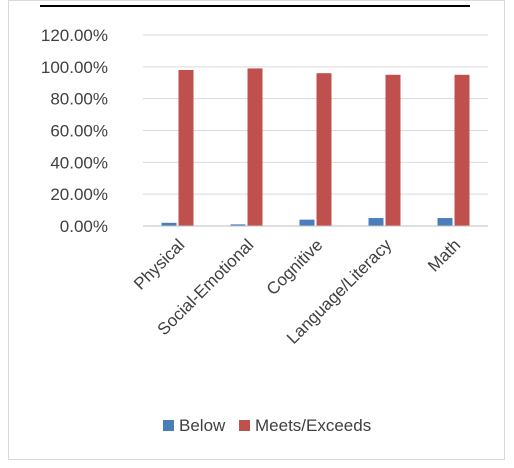 This screenshot has height=468, width=514. Describe the element at coordinates (79, 162) in the screenshot. I see `y-tick-label: 40.00%` at that location.